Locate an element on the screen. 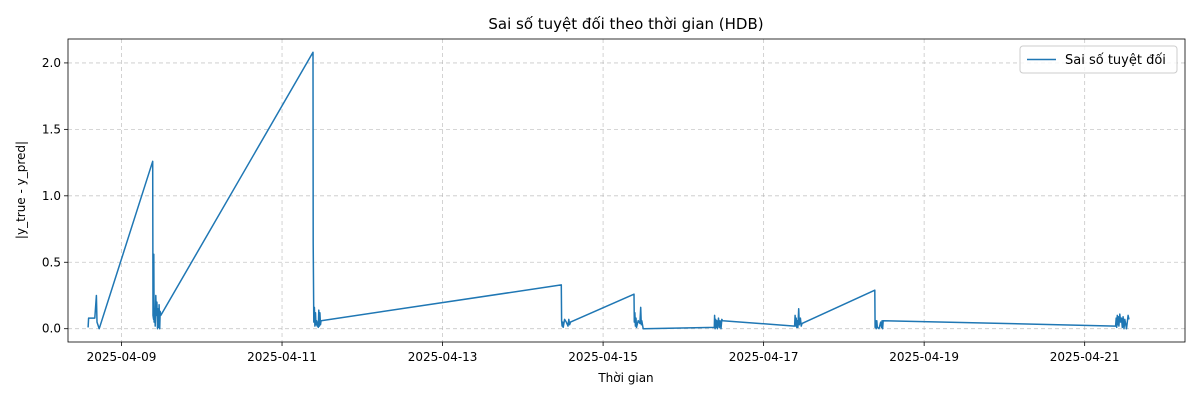 This screenshot has width=1200, height=400. legend-box is located at coordinates (1098, 59).